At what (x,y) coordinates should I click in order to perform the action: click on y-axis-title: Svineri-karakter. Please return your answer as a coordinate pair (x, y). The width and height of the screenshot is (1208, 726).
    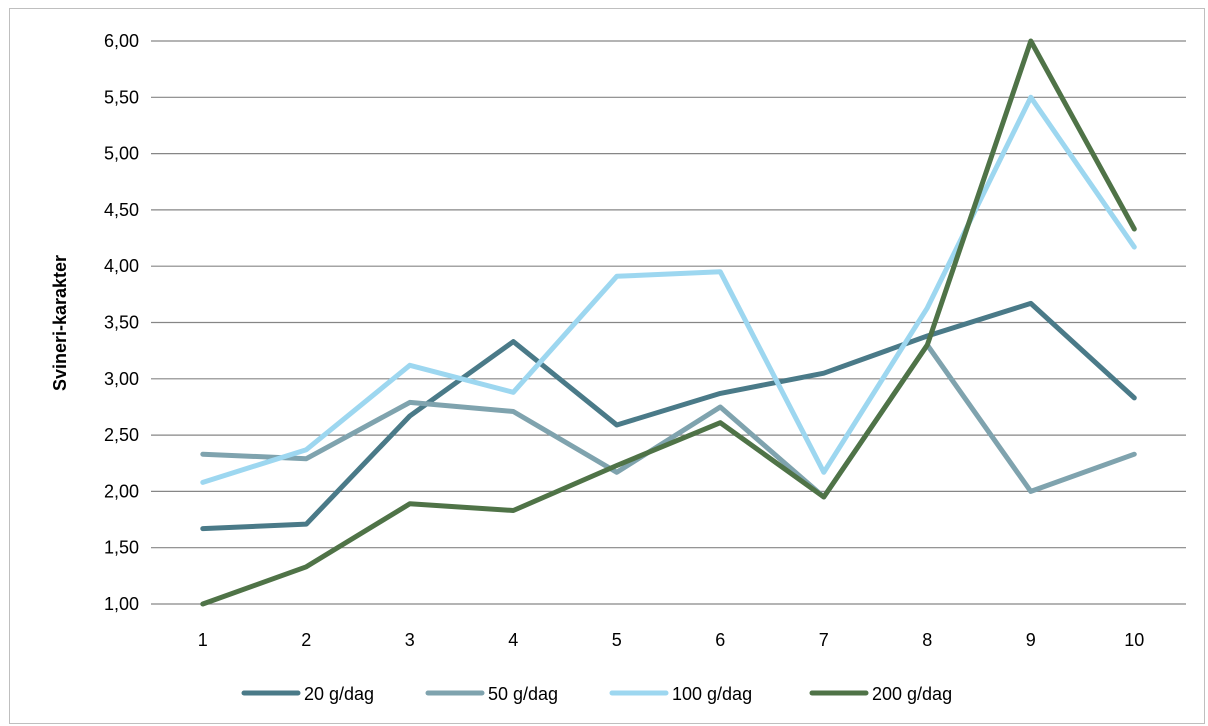
    Looking at the image, I should click on (60, 323).